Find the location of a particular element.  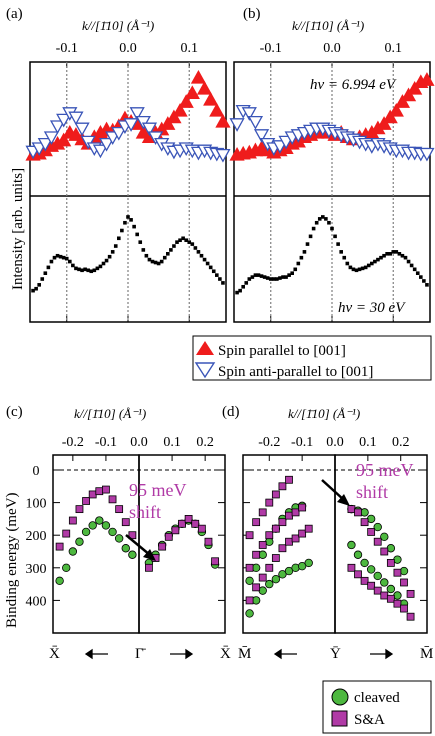

panel-d-right-frame is located at coordinates (381, 544).